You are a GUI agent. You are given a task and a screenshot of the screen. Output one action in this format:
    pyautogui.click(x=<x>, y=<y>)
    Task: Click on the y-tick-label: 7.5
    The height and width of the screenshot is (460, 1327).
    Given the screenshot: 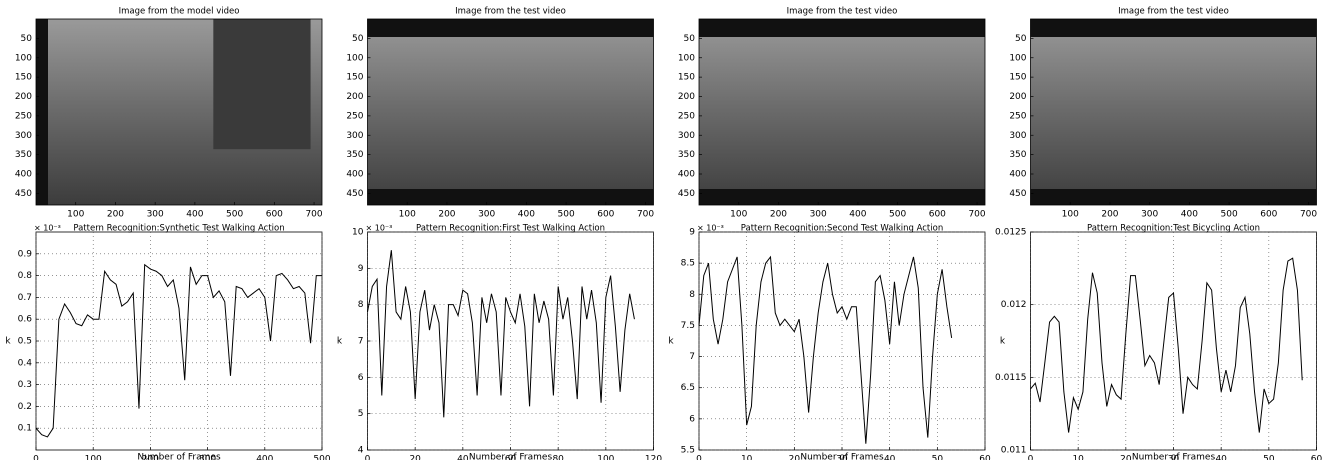 What is the action you would take?
    pyautogui.click(x=688, y=326)
    